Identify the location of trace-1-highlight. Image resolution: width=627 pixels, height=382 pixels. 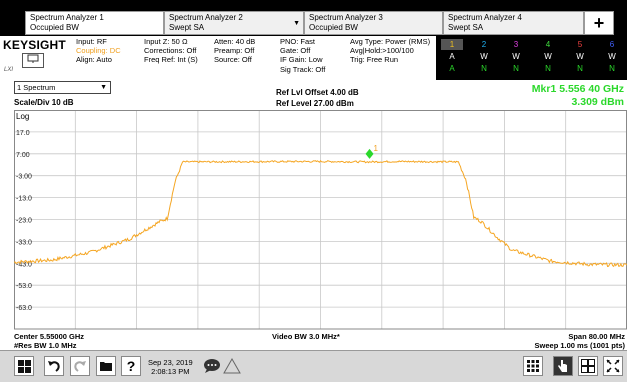
(452, 44).